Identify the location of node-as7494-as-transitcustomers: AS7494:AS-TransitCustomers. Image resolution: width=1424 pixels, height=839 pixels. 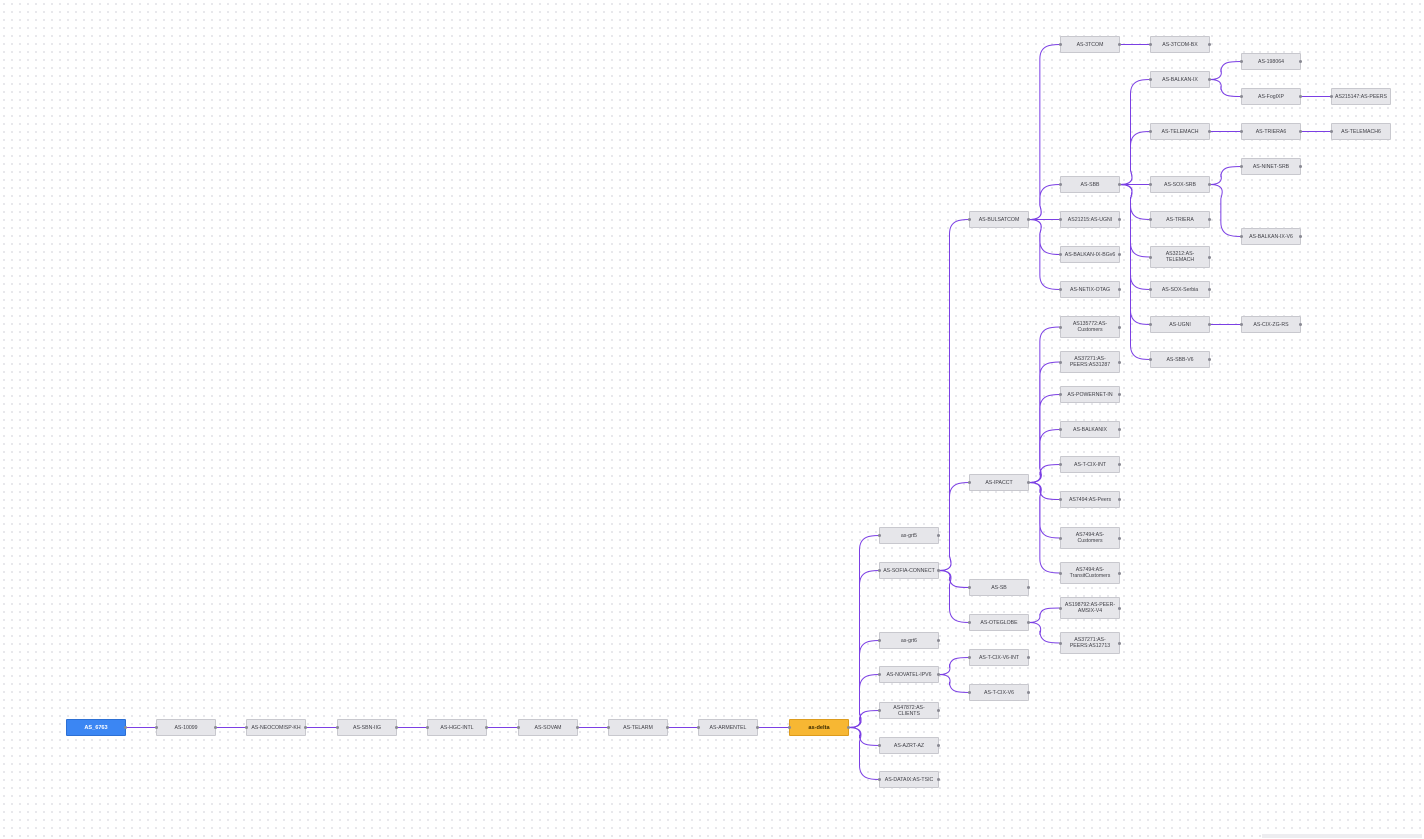
(1090, 573).